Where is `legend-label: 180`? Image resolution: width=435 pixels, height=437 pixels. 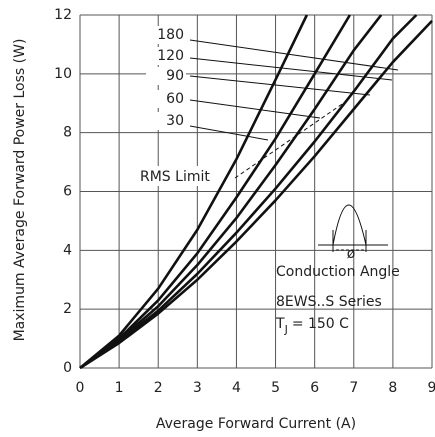 legend-label: 180 is located at coordinates (170, 35).